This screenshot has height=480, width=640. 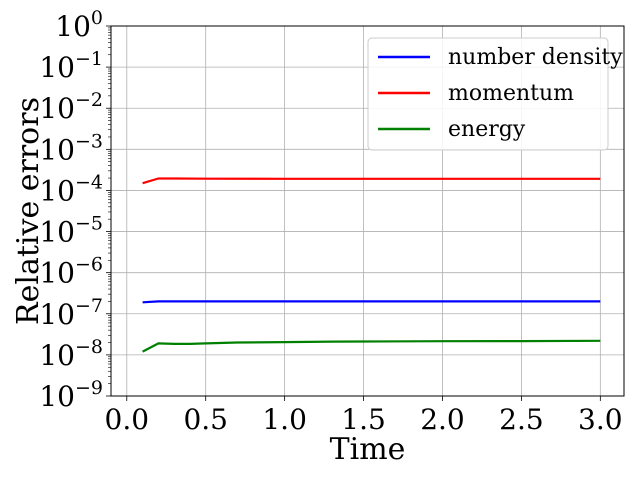 What do you see at coordinates (28, 211) in the screenshot?
I see `y-axis-label: Relative errors` at bounding box center [28, 211].